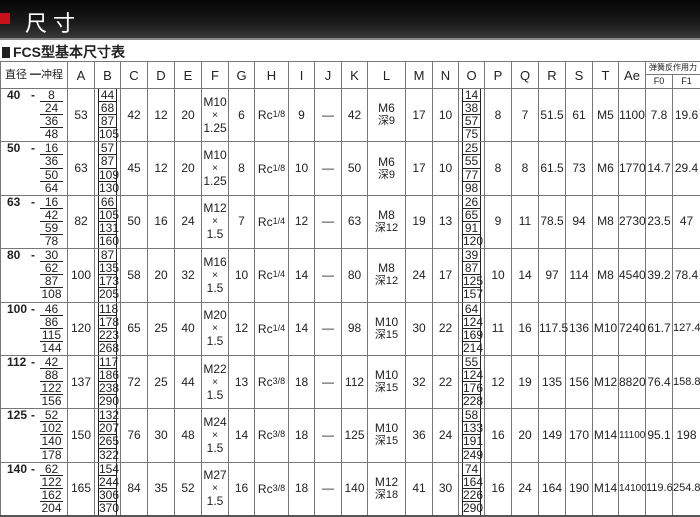 This screenshot has width=700, height=517. I want to click on cell-g: 10, so click(242, 275).